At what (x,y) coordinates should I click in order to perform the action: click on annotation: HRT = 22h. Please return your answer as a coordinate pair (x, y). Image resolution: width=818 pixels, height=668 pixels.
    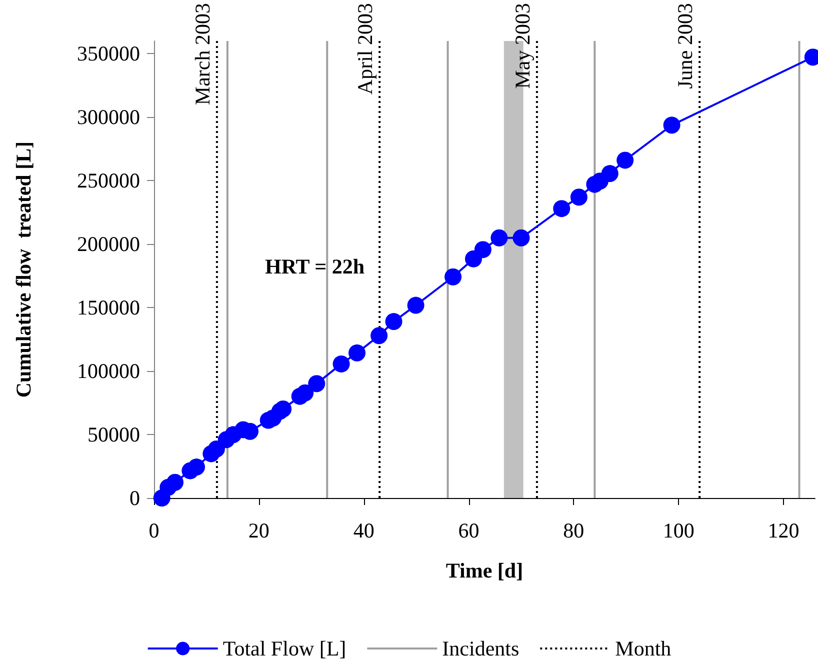
    Looking at the image, I should click on (315, 266).